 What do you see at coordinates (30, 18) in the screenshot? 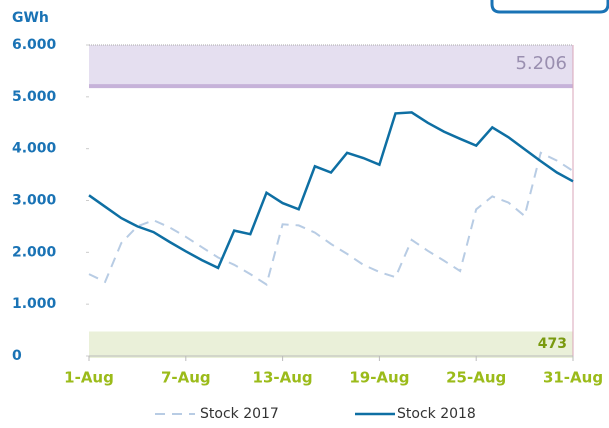
I see `y-axis-label: GWh` at bounding box center [30, 18].